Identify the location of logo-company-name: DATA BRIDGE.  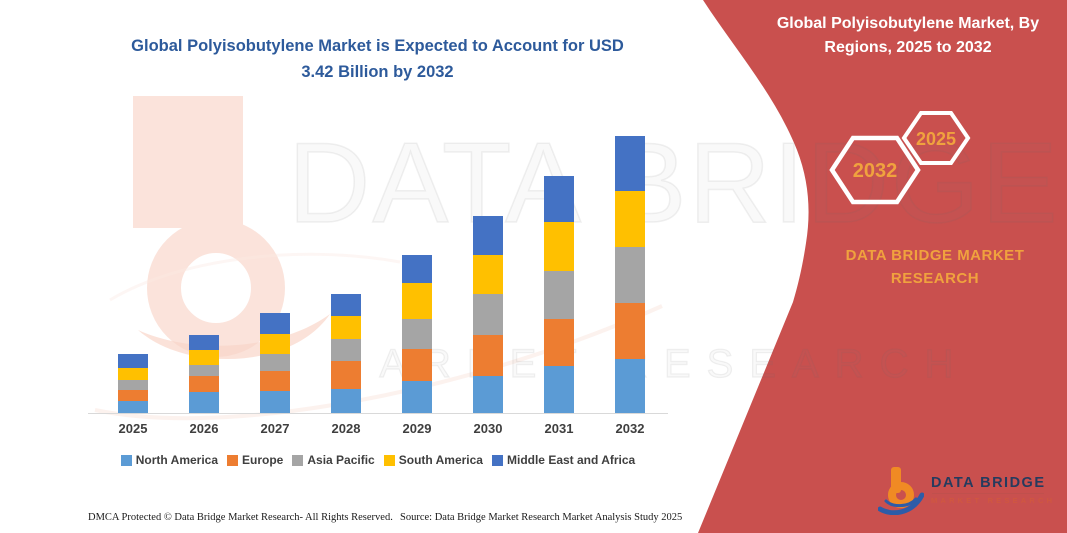
(988, 483).